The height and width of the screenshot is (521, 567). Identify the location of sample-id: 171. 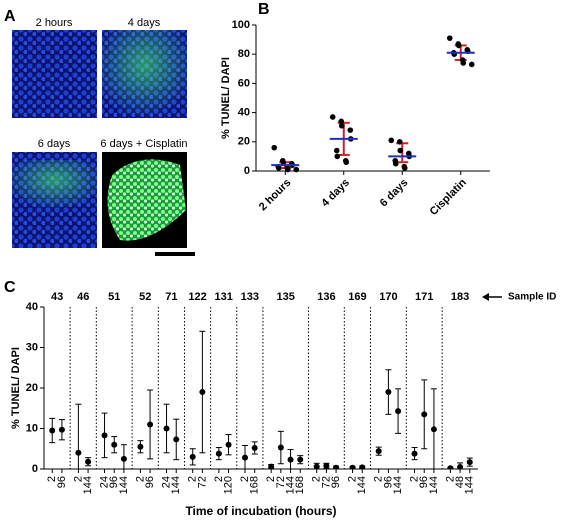
(424, 297).